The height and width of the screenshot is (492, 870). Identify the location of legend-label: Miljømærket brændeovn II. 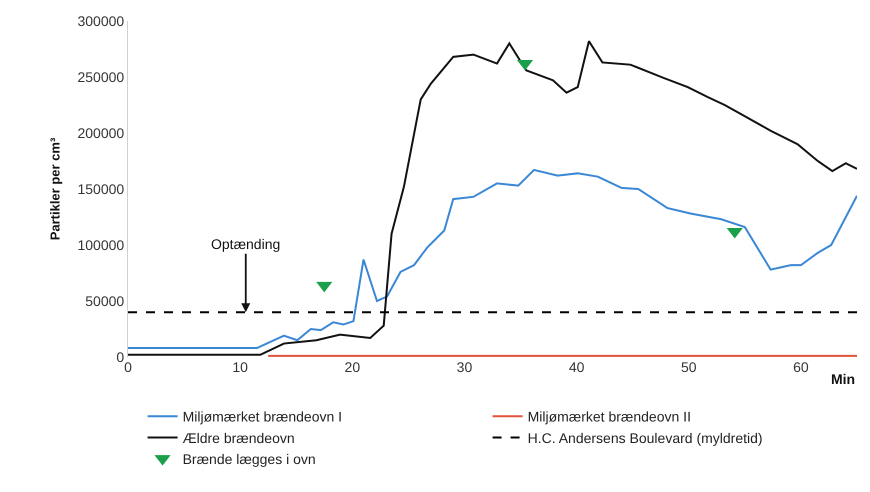
(609, 416).